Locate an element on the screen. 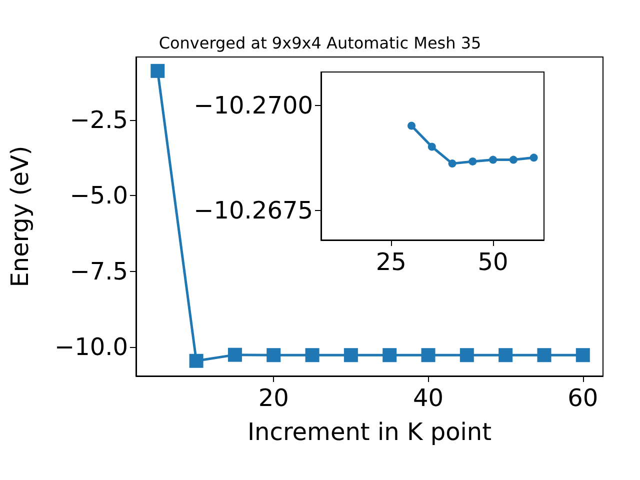  x-tick-label: 20 is located at coordinates (273, 398).